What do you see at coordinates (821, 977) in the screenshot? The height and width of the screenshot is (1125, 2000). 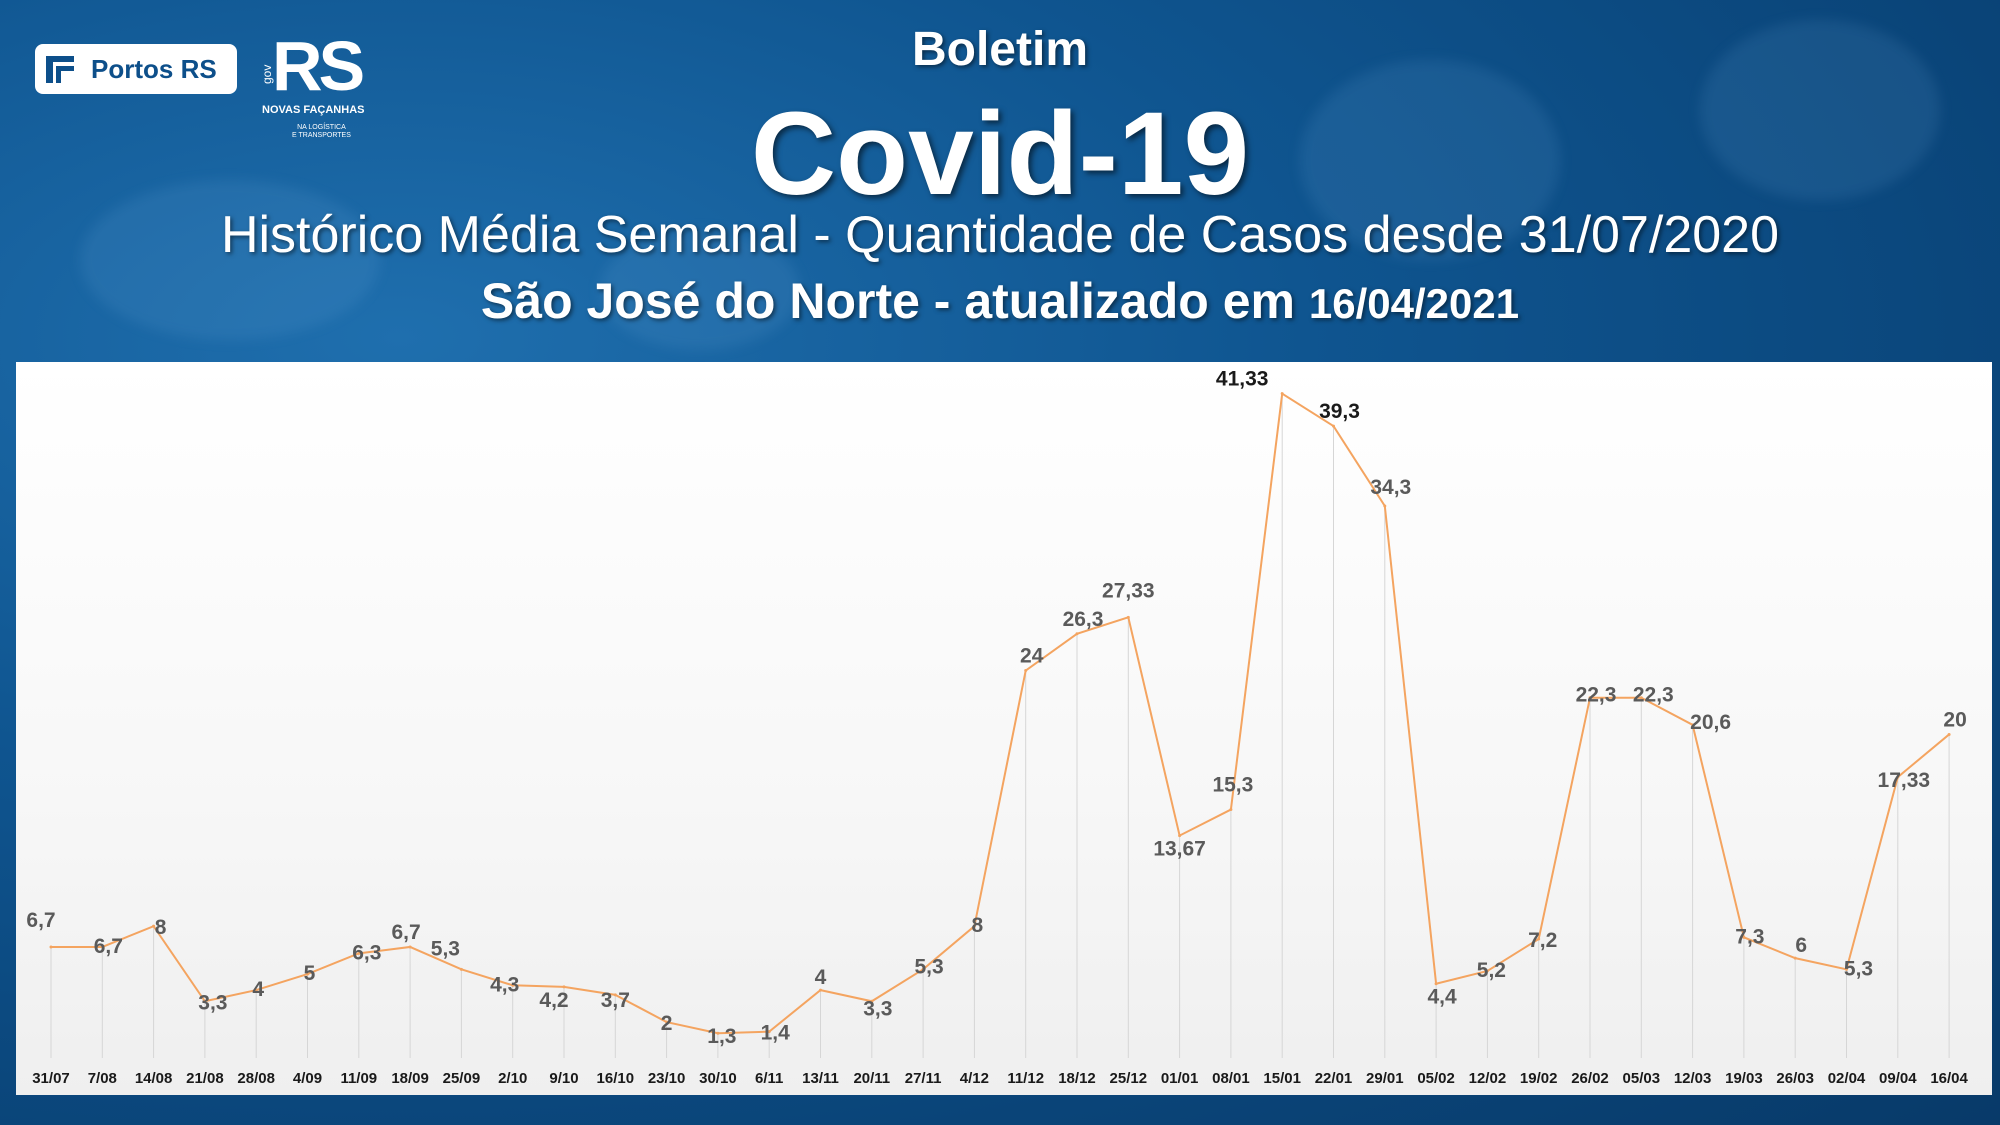 I see `data-label-15: 4` at bounding box center [821, 977].